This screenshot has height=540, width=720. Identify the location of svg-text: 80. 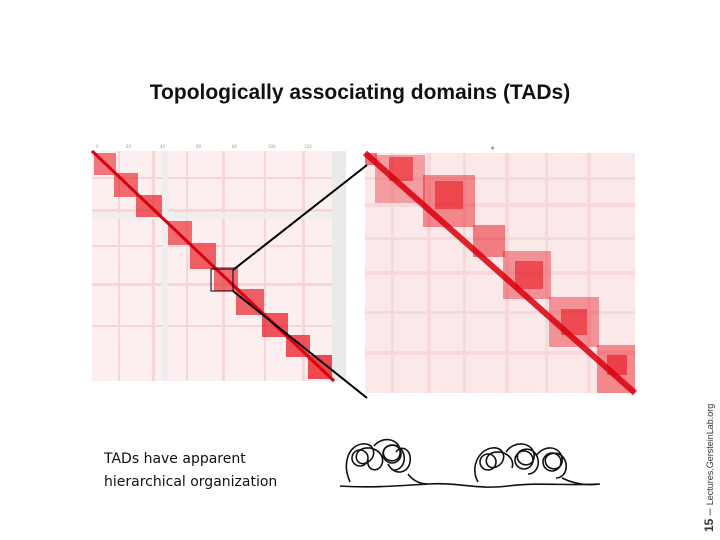
(235, 146).